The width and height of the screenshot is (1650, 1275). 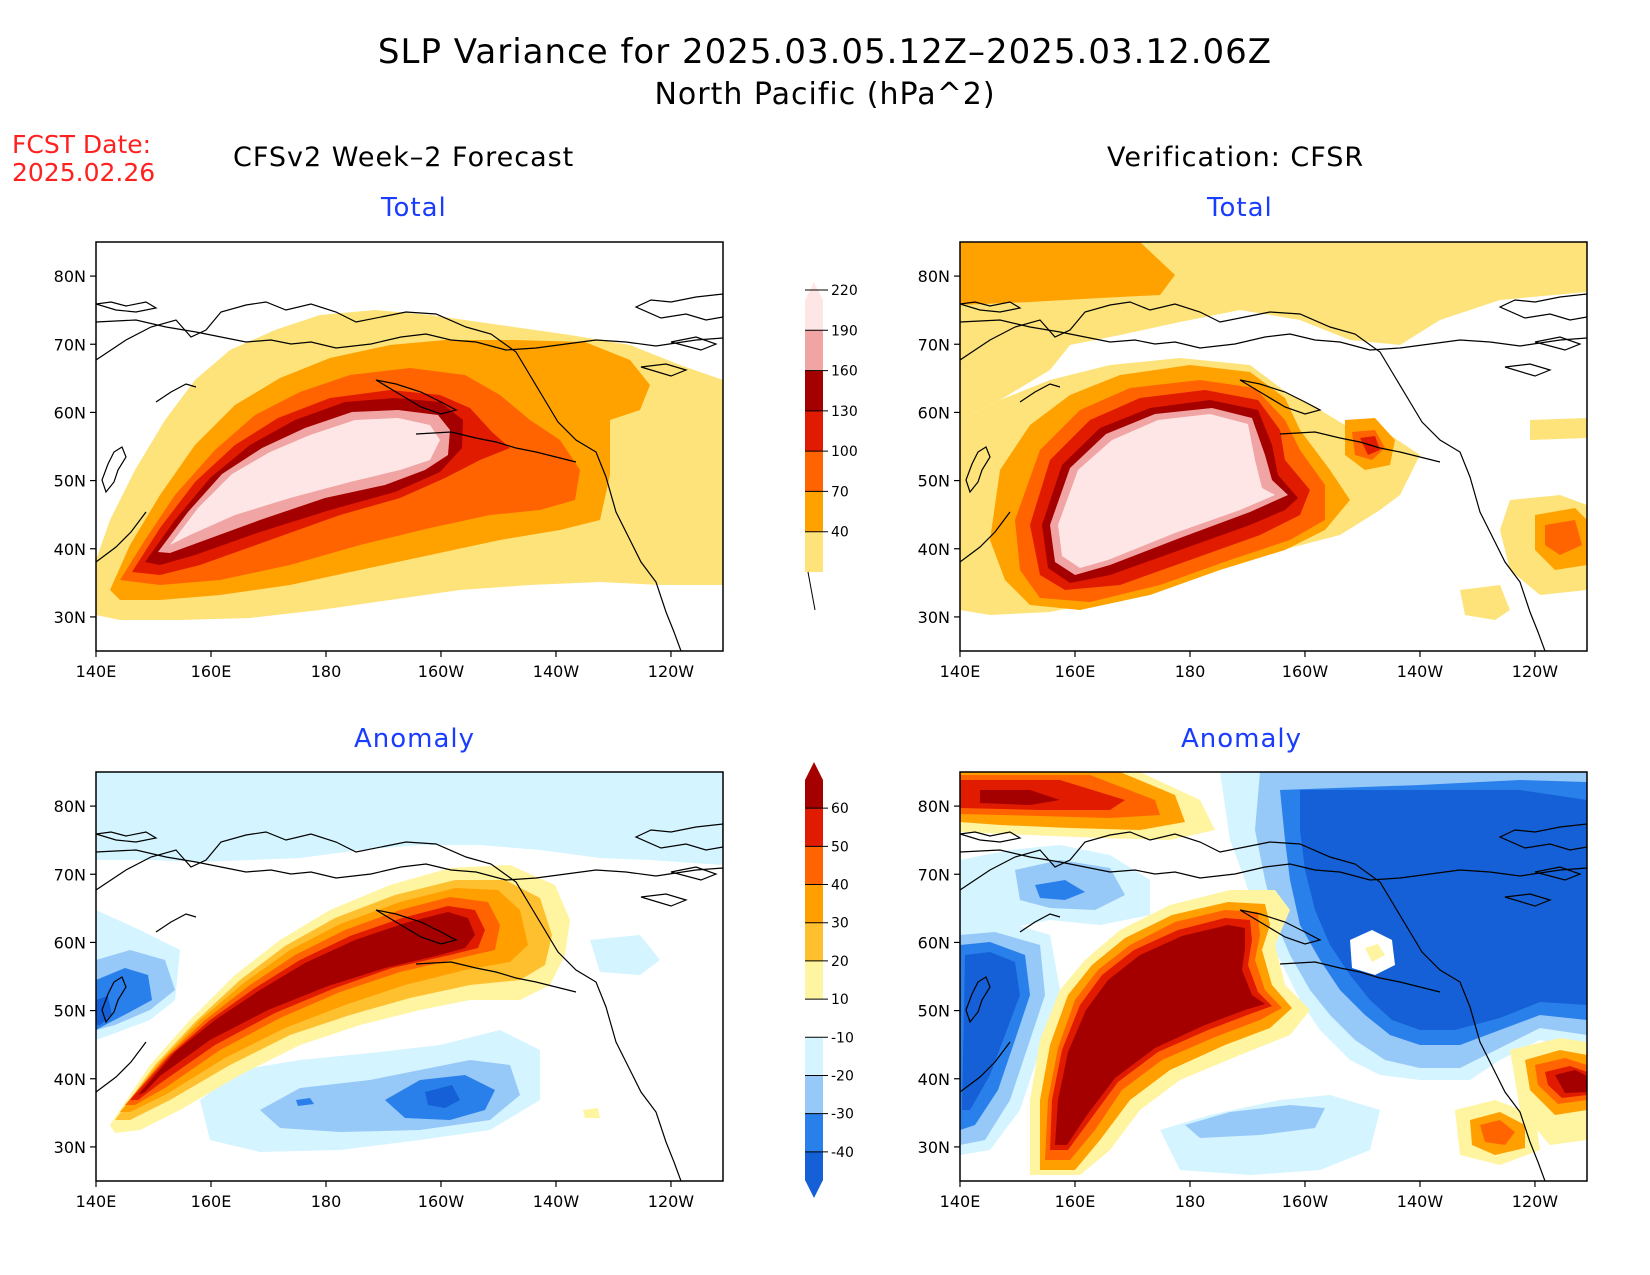 I want to click on panel-title-bottom-left: Anomaly, so click(x=415, y=739).